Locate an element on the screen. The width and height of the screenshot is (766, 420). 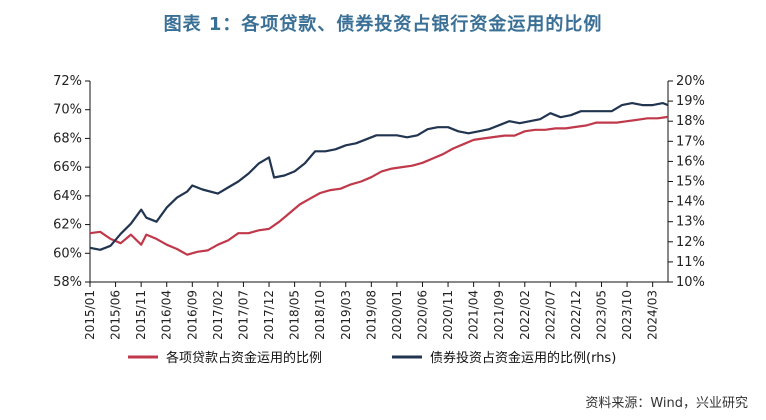
x-tick-label: 2021/09 is located at coordinates (499, 315).